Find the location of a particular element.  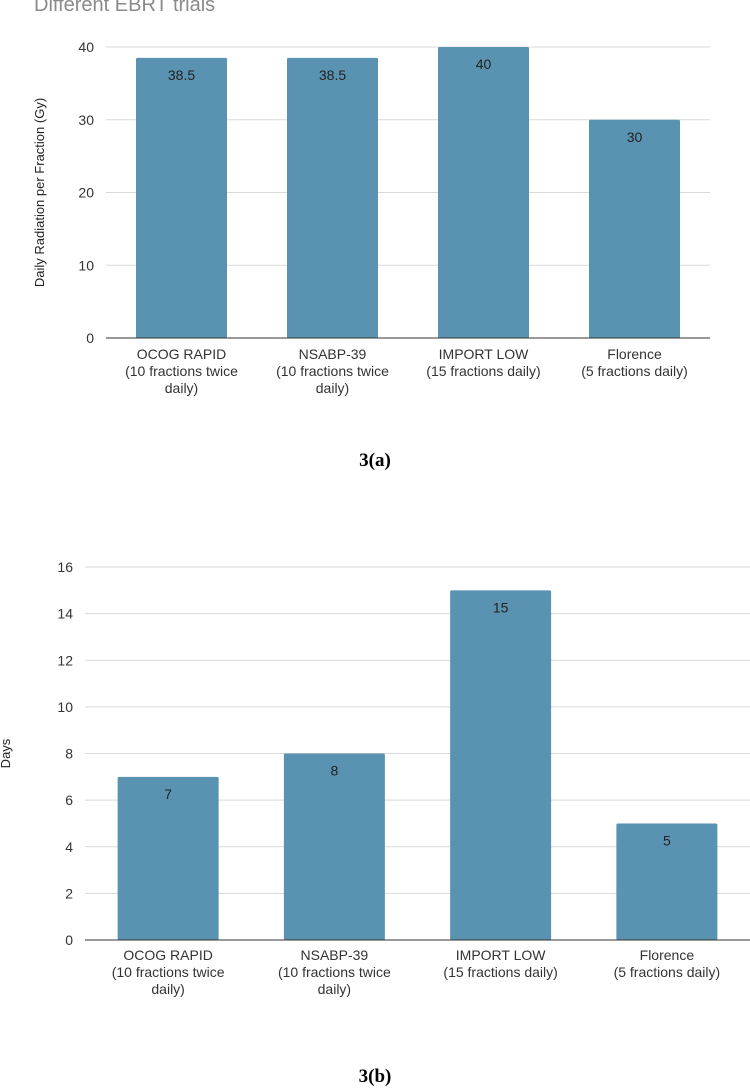

chart-a-category-label: (5 fractions daily) is located at coordinates (634, 371).